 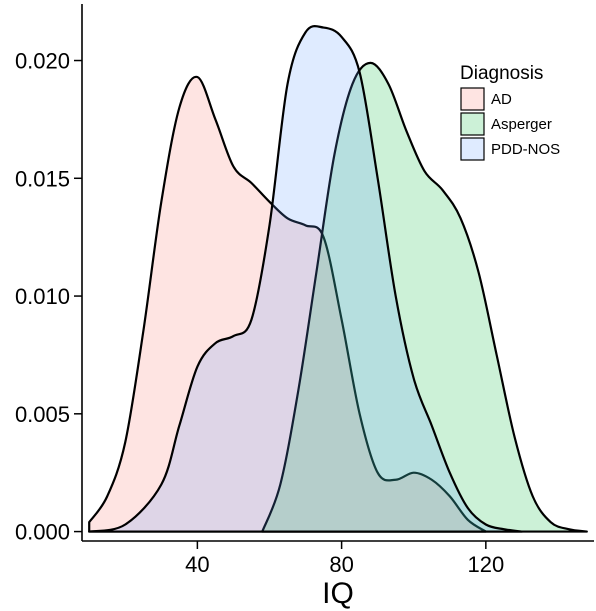 What do you see at coordinates (501, 99) in the screenshot?
I see `legend-label-ad: AD` at bounding box center [501, 99].